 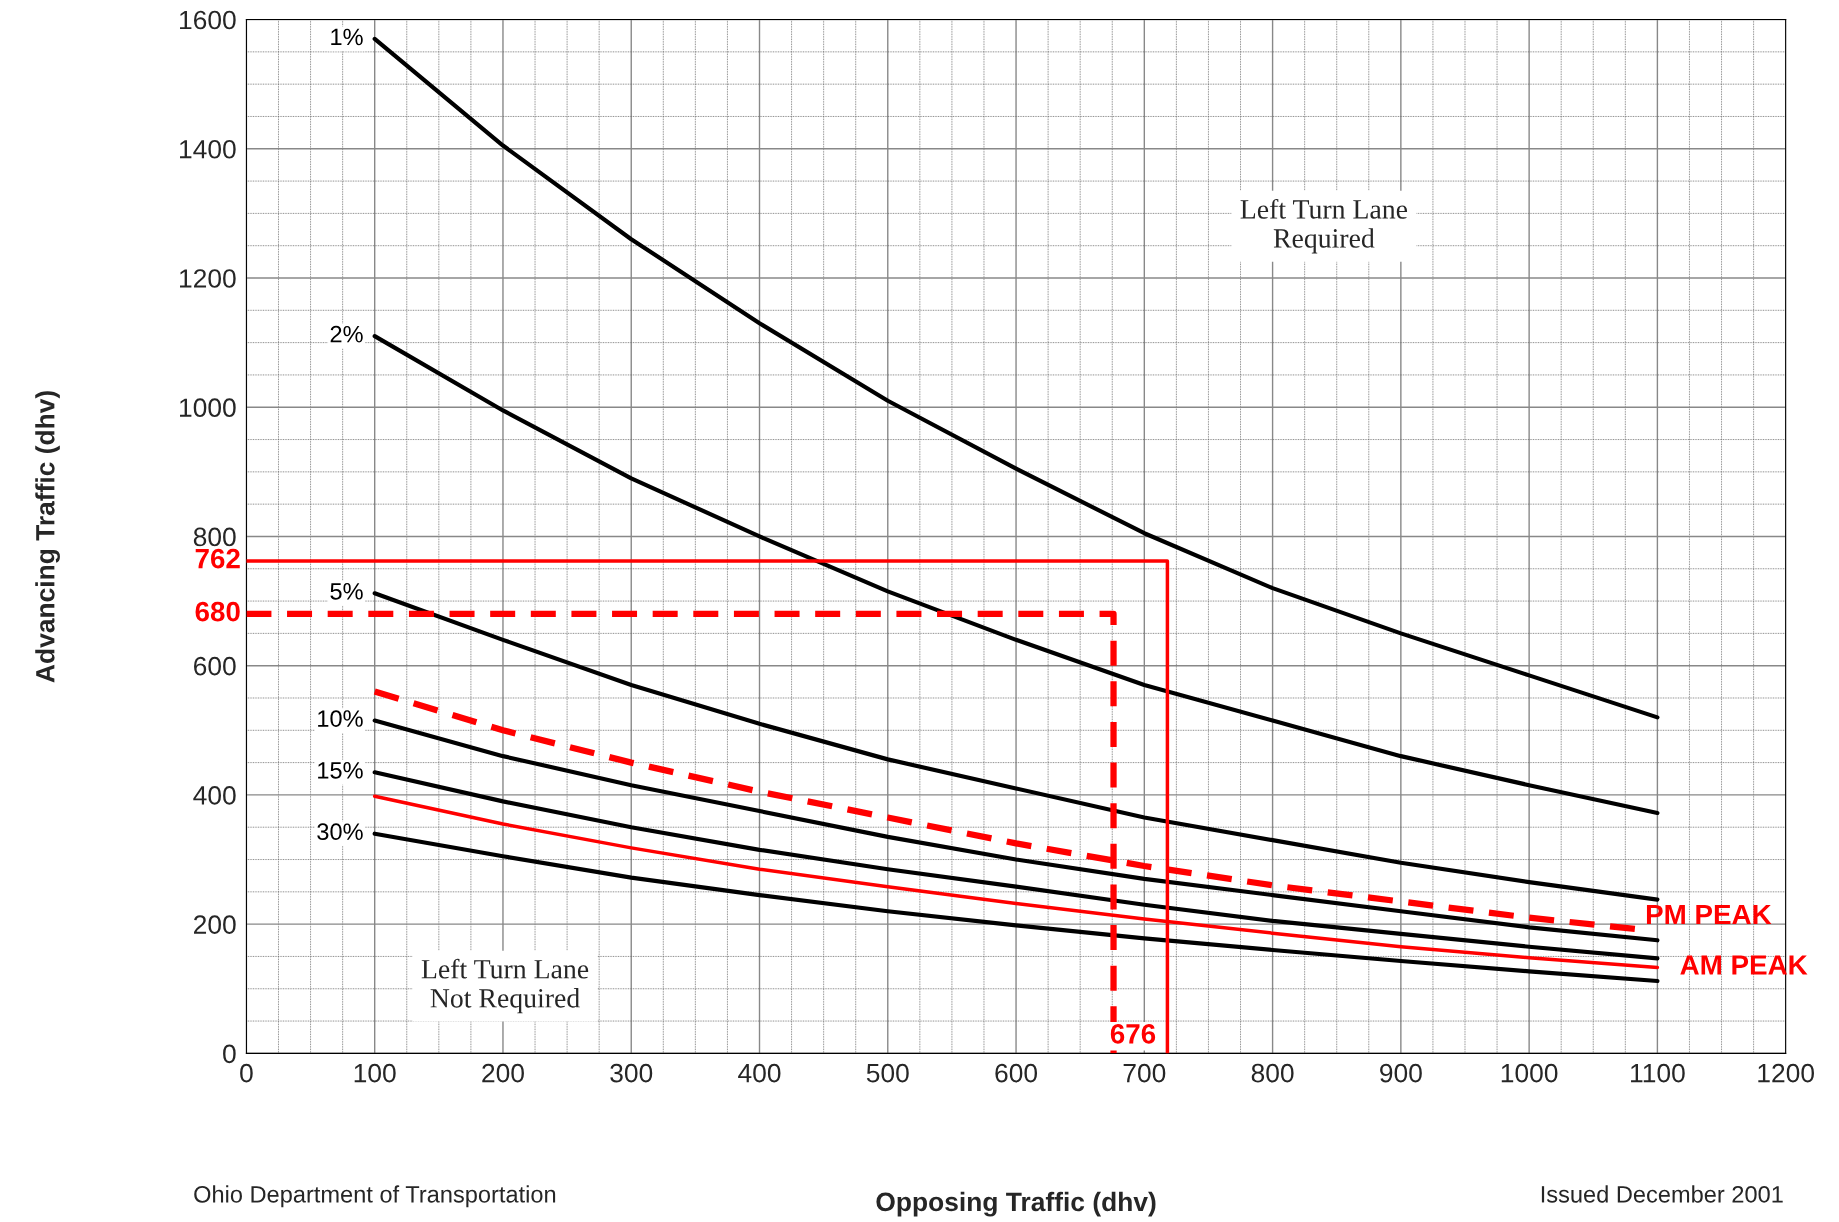 What do you see at coordinates (1016, 1204) in the screenshot?
I see `x-axis-title: Opposing Traffic (dhv)` at bounding box center [1016, 1204].